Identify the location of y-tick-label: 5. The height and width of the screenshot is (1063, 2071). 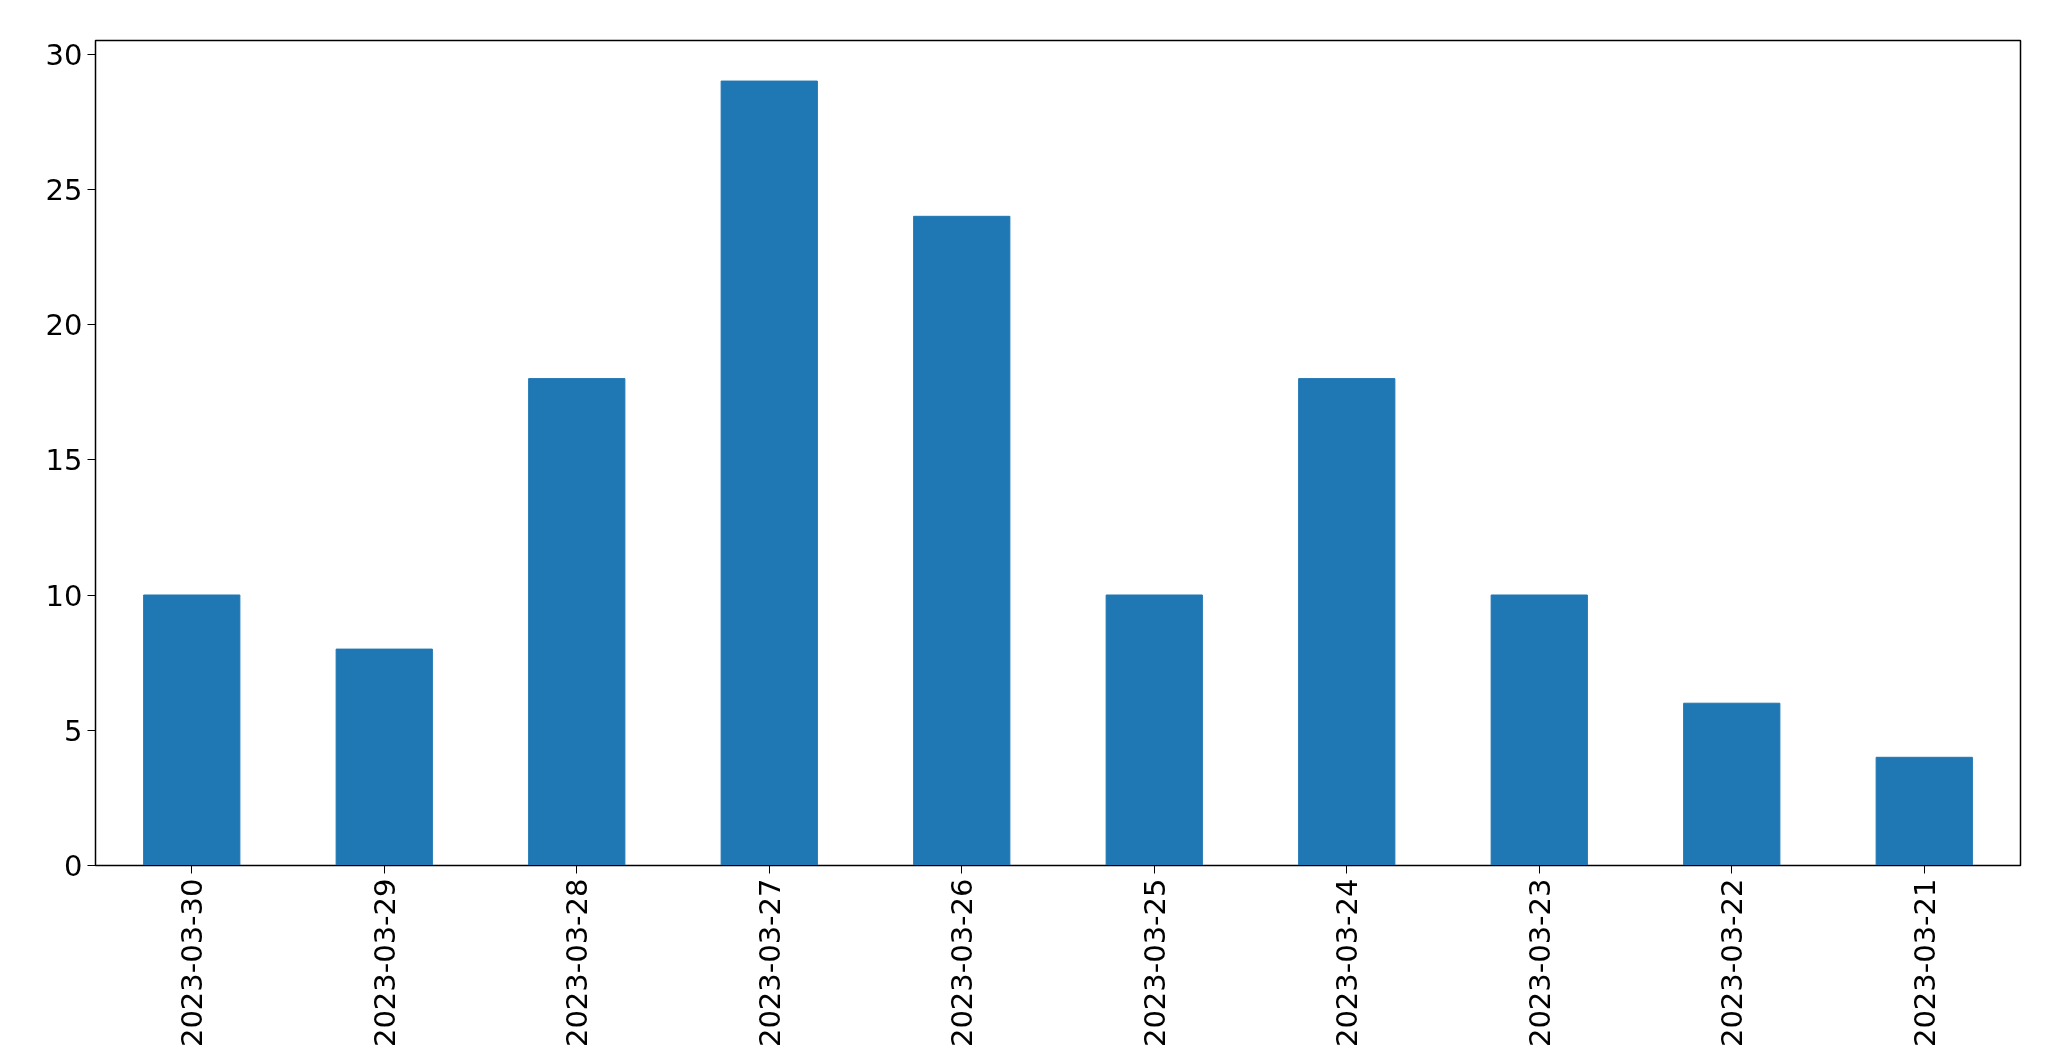
(73, 730).